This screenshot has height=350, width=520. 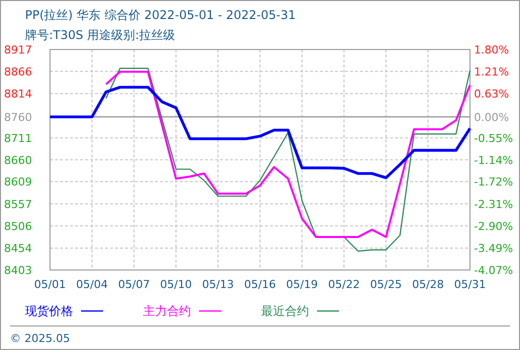 I want to click on y-tick-label: 8866, so click(x=18, y=71).